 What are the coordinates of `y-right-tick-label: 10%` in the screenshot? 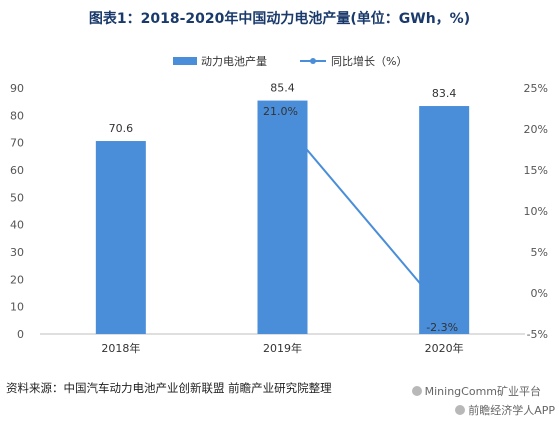 It's located at (536, 211).